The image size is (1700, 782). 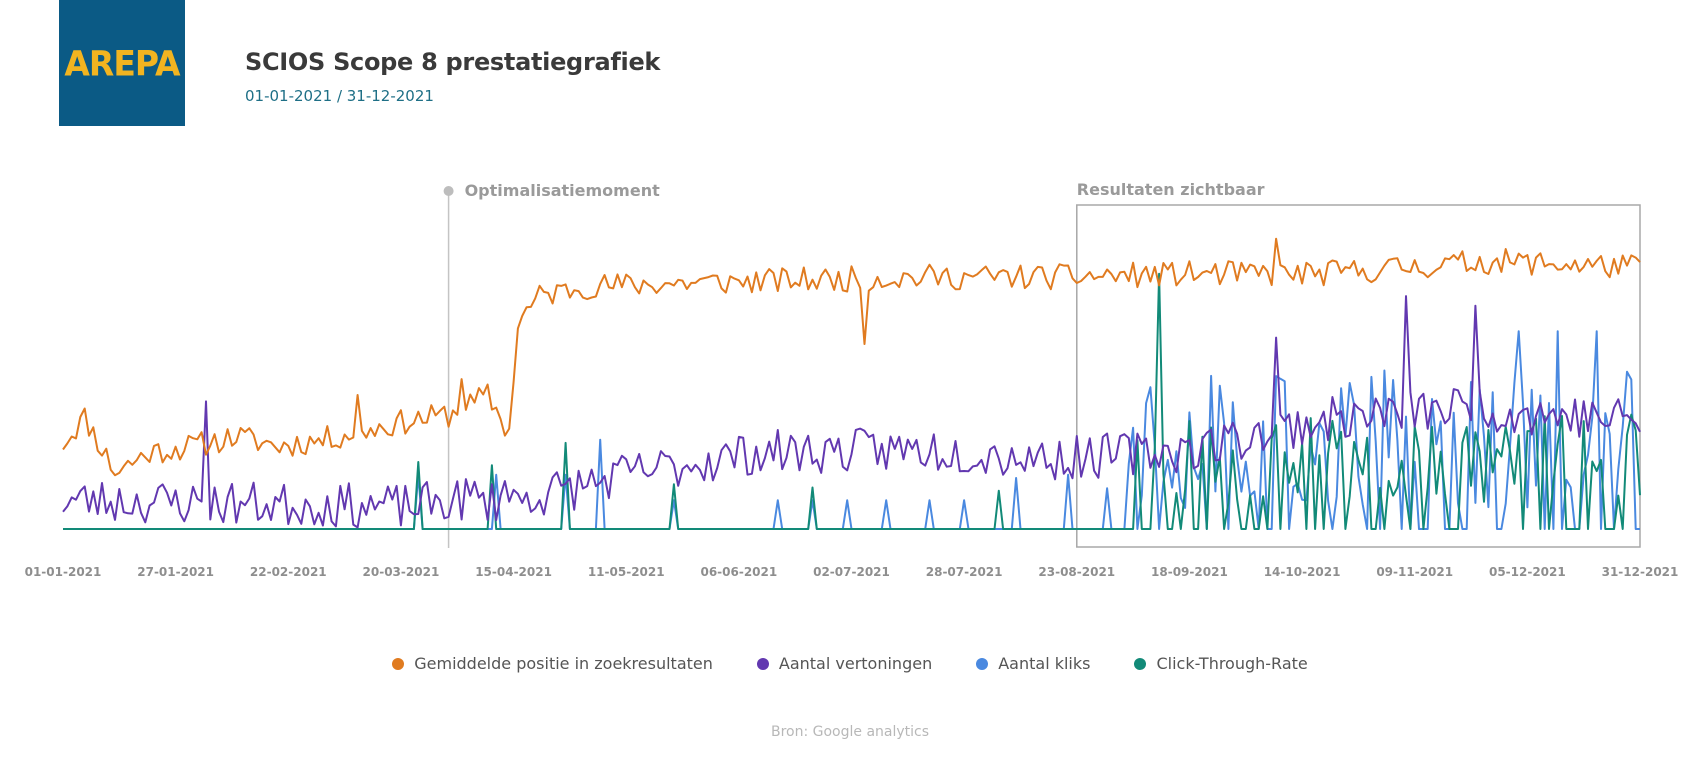 I want to click on page-title: SCIOS Scope 8 prestatiegrafiek, so click(x=453, y=62).